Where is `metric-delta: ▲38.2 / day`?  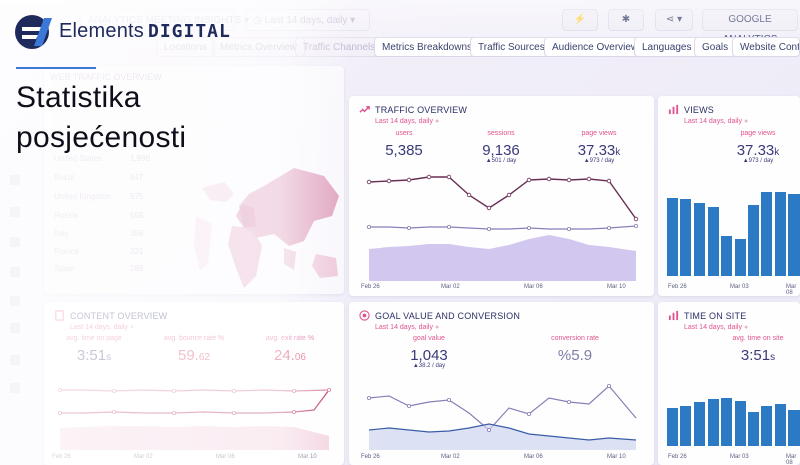
metric-delta: ▲38.2 / day is located at coordinates (429, 366).